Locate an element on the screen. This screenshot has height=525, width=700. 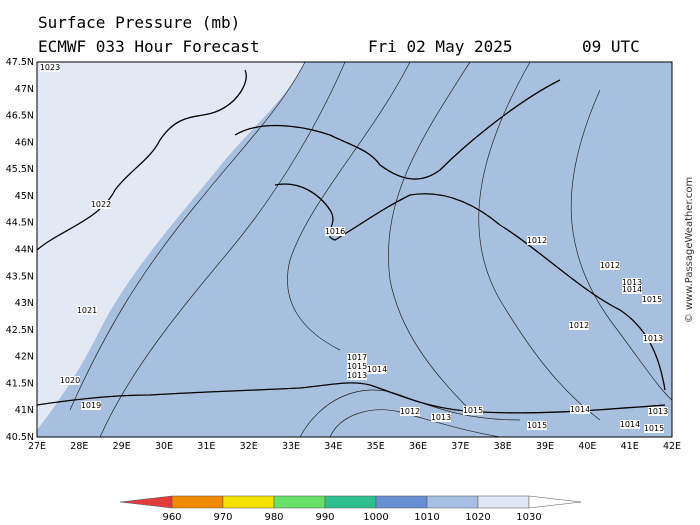
lat-label: 46.5N is located at coordinates (20, 116).